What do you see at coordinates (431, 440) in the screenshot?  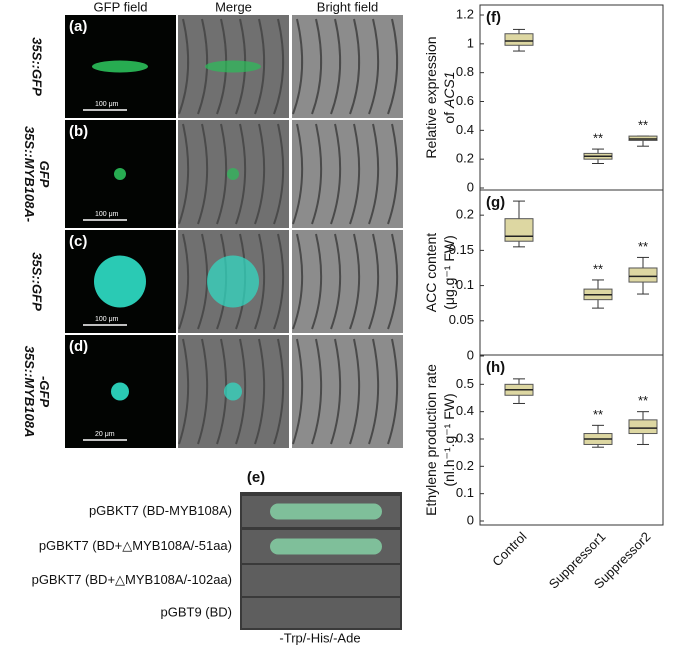 I see `y-axis-label-line: Ethylene production rate` at bounding box center [431, 440].